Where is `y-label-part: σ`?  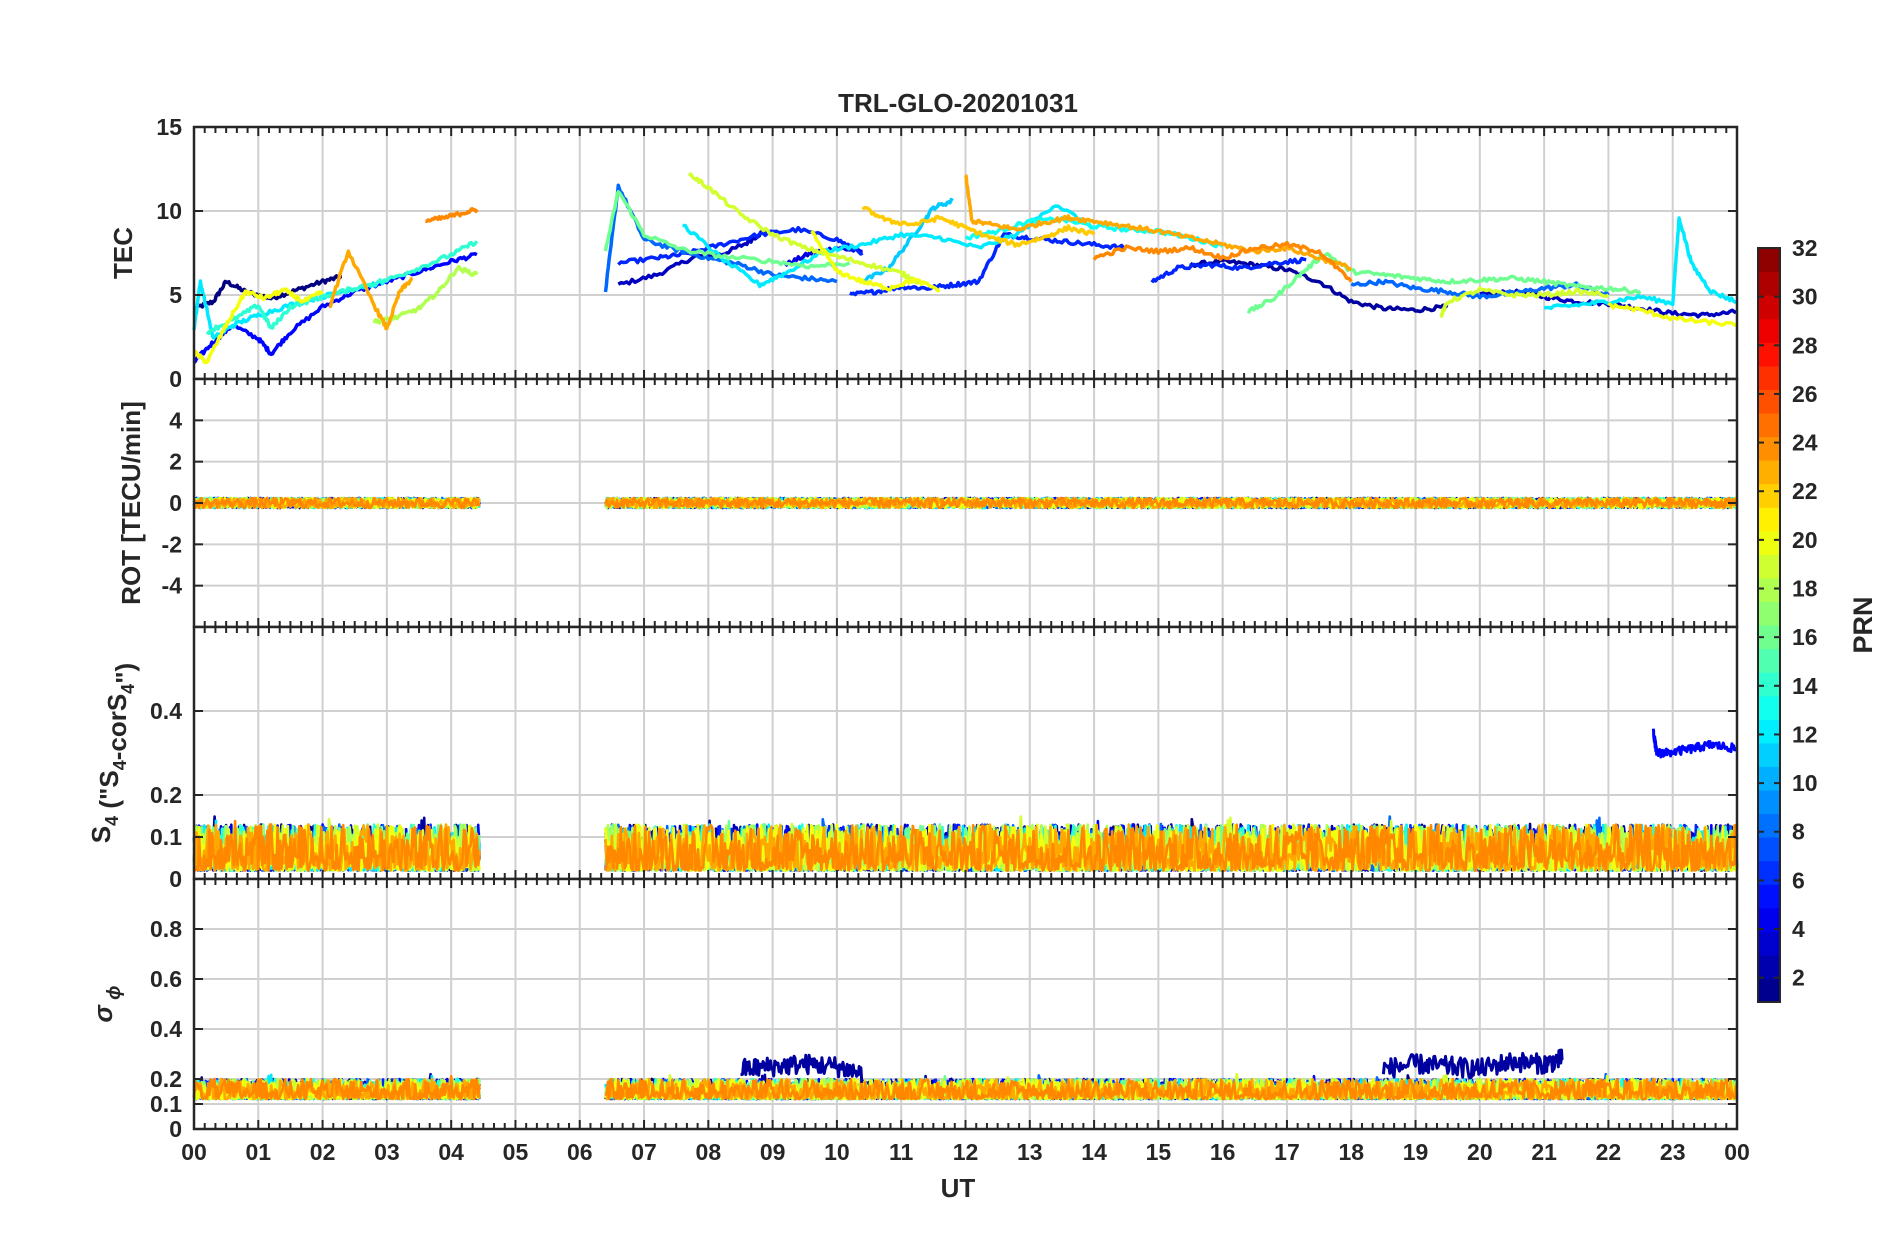
y-label-part: σ is located at coordinates (103, 1012).